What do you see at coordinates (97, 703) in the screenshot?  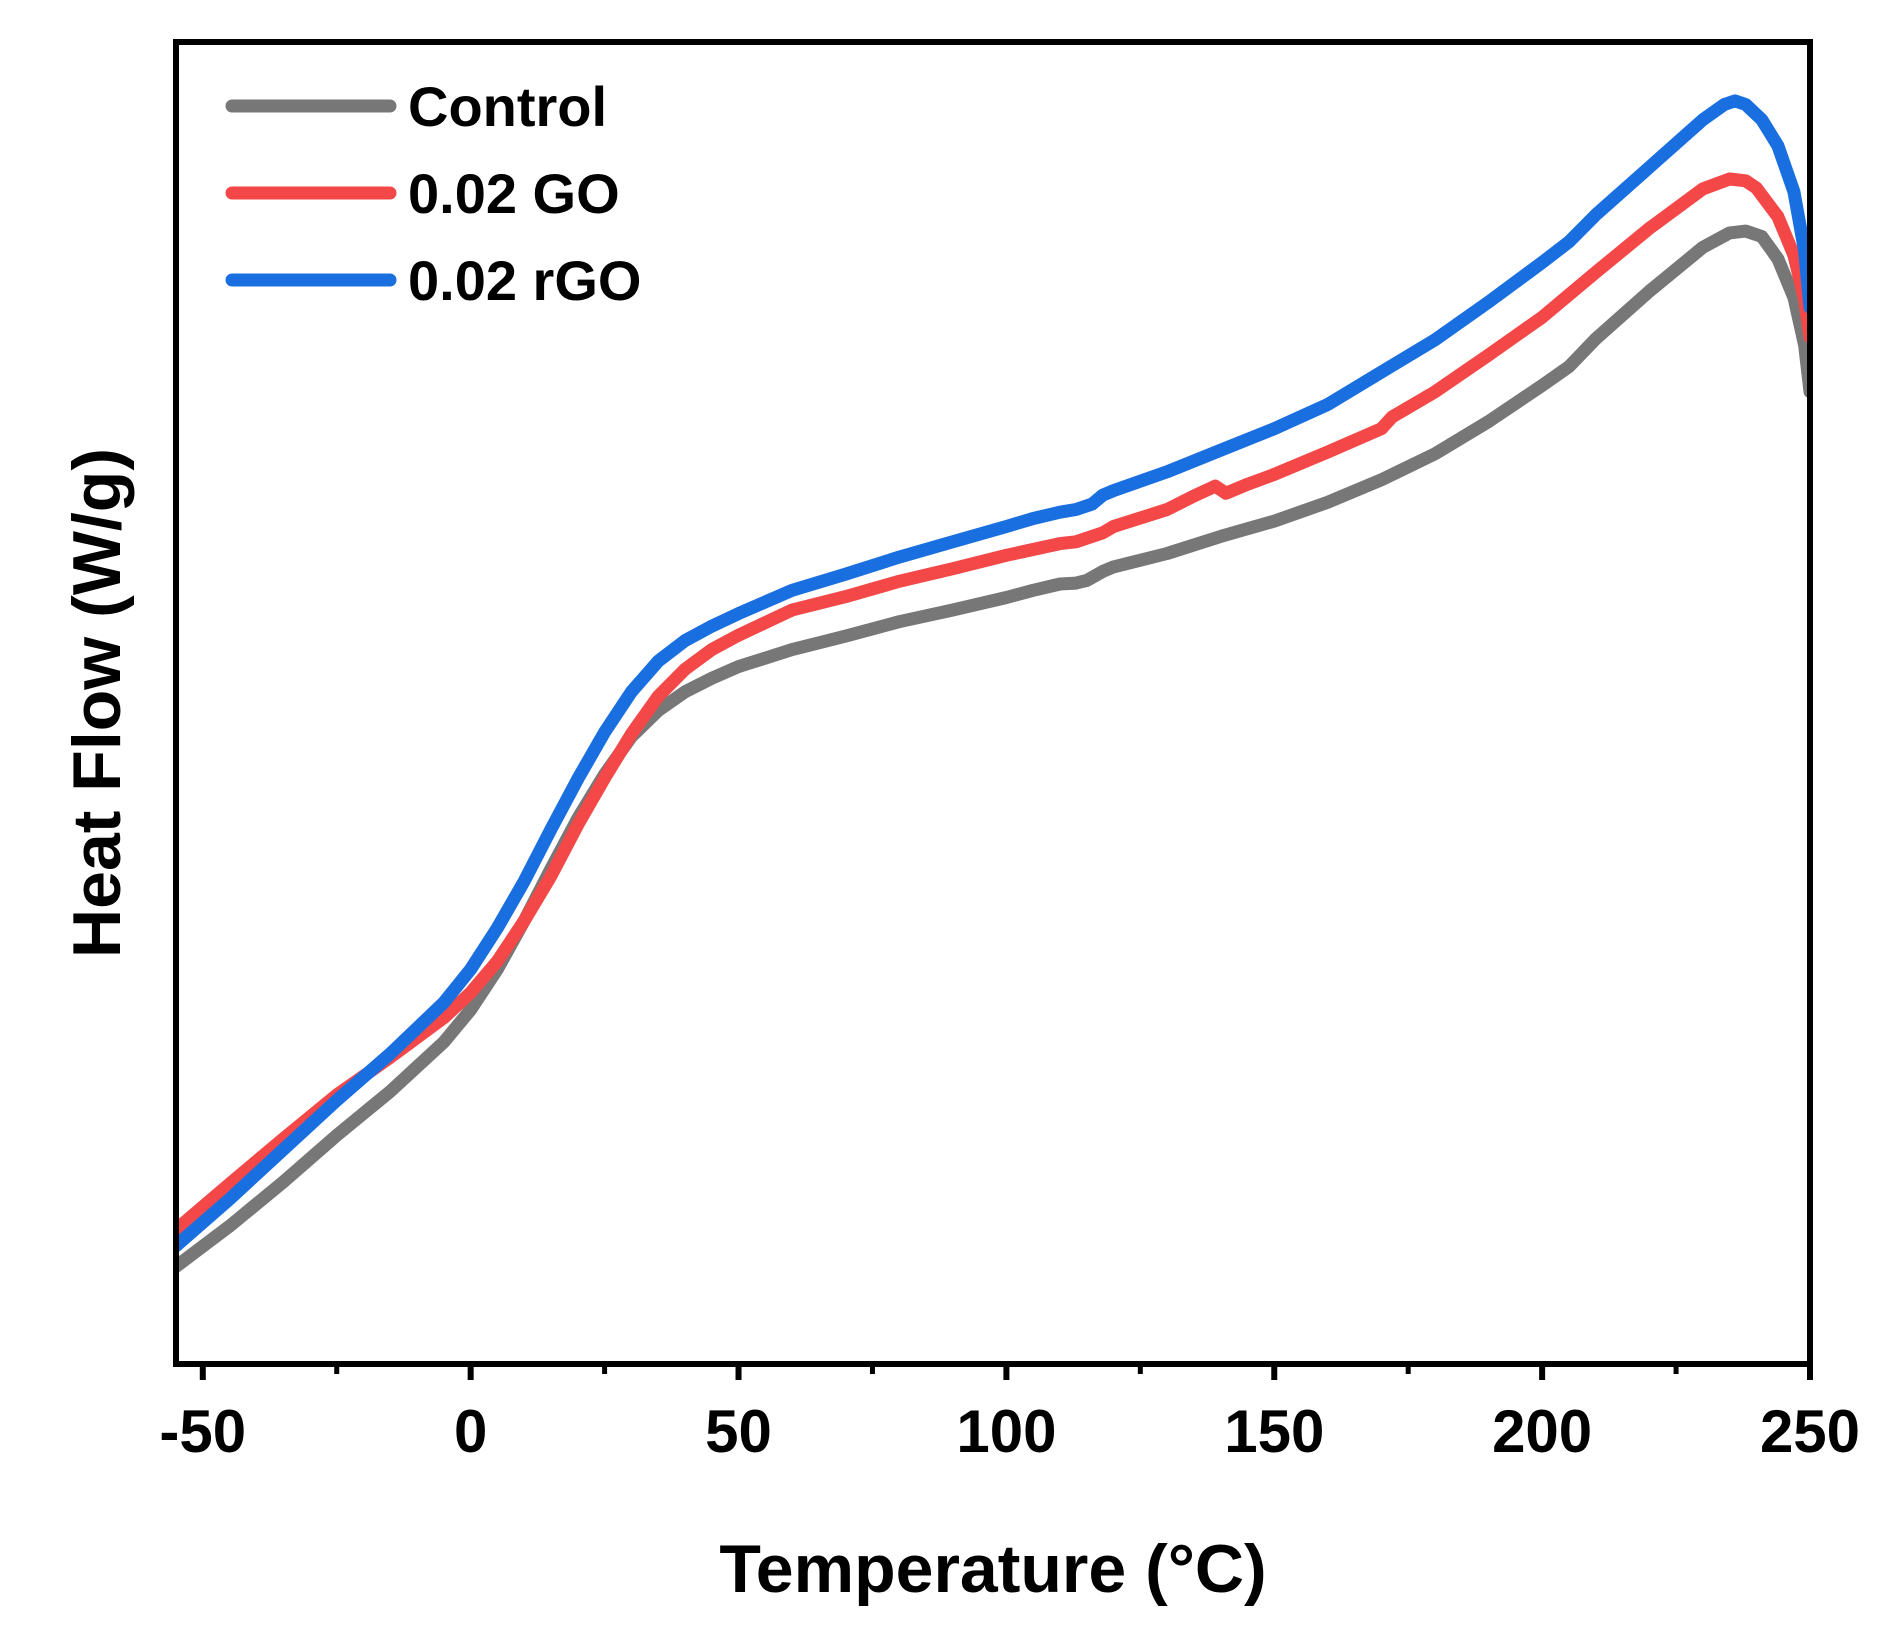 I see `y-axis-title: Heat Flow (W/g)` at bounding box center [97, 703].